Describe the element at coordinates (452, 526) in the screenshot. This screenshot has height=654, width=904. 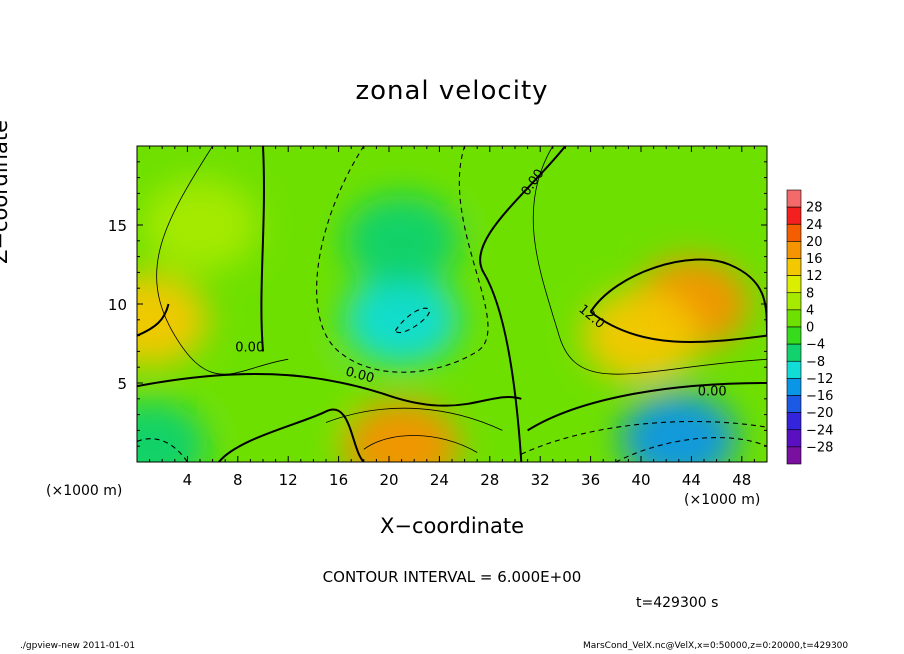
I see `x-axis-label: X−coordinate` at that location.